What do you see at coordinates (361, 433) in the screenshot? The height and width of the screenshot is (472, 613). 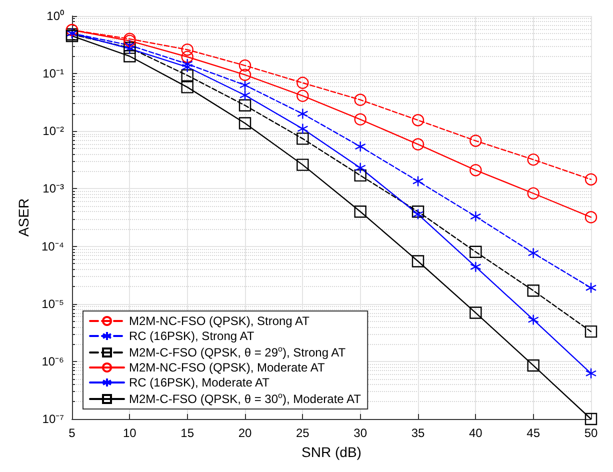 I see `x-tick-label: 30` at bounding box center [361, 433].